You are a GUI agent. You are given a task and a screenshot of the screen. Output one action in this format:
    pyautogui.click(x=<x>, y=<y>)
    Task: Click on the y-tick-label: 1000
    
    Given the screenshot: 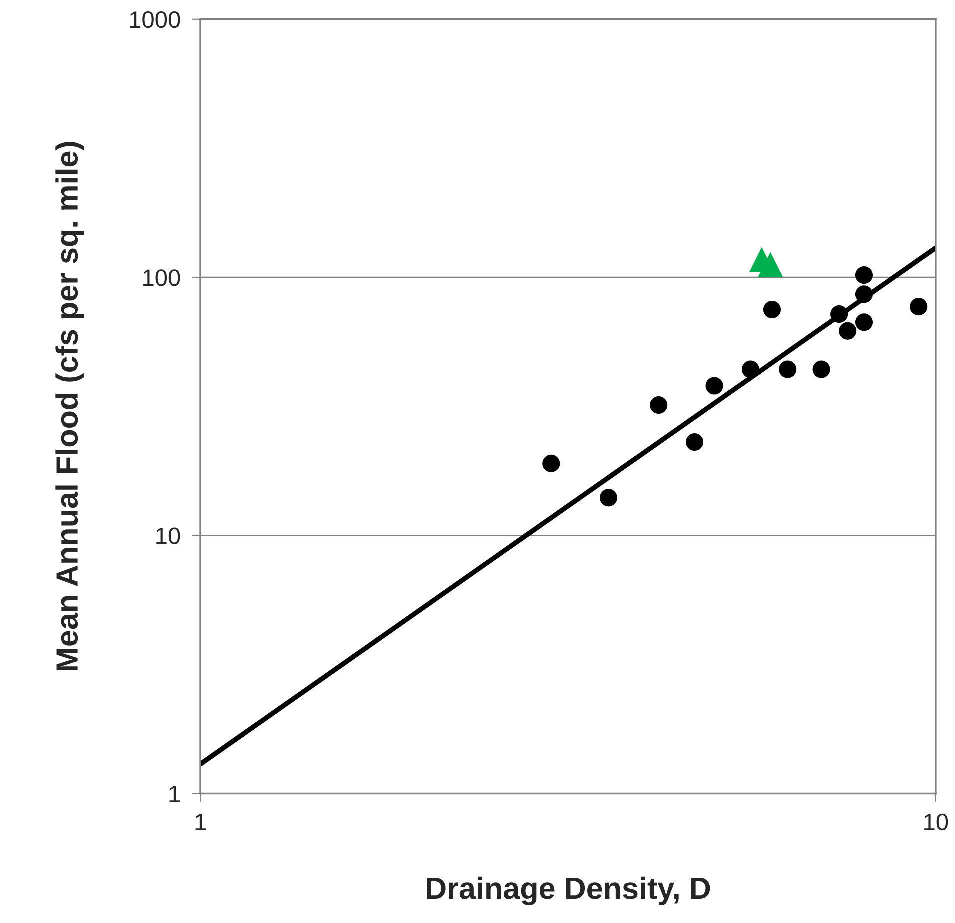 What is the action you would take?
    pyautogui.click(x=155, y=19)
    